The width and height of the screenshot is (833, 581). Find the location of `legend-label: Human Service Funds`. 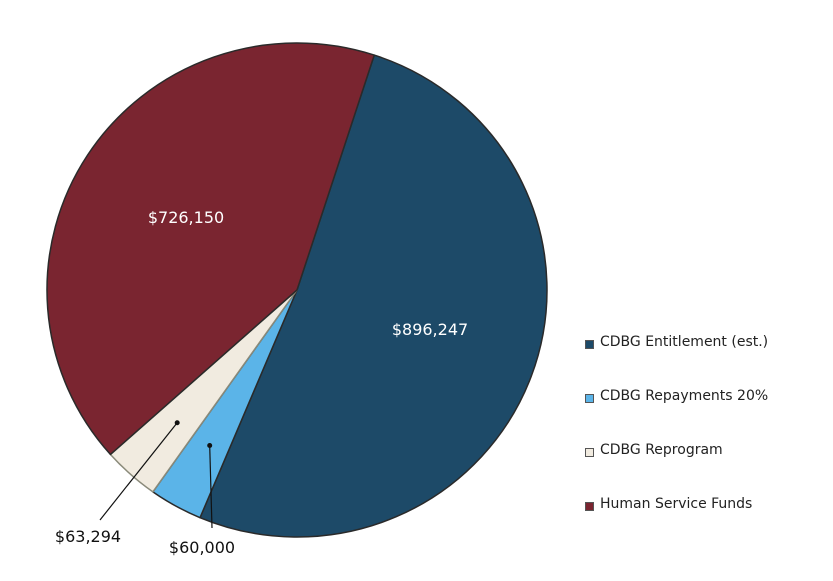

legend-label: Human Service Funds is located at coordinates (676, 504).